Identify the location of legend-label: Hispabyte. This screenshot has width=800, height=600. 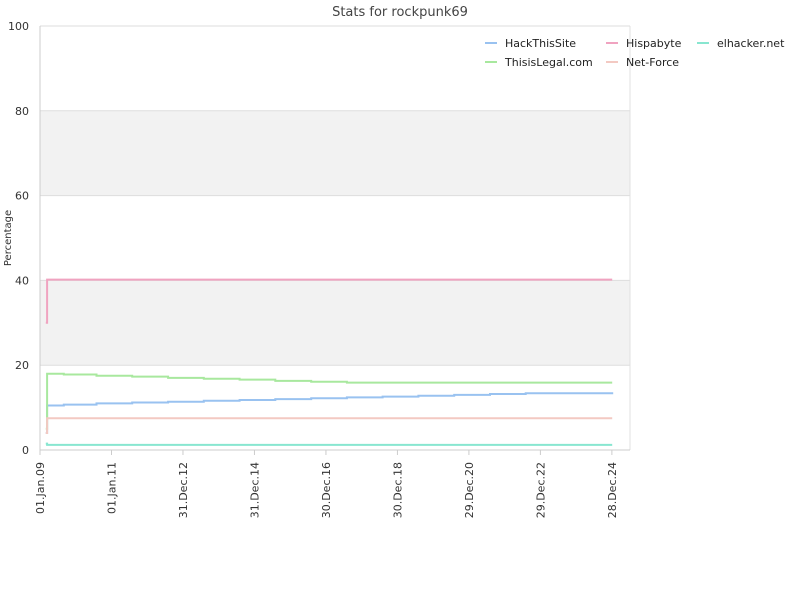
(654, 43).